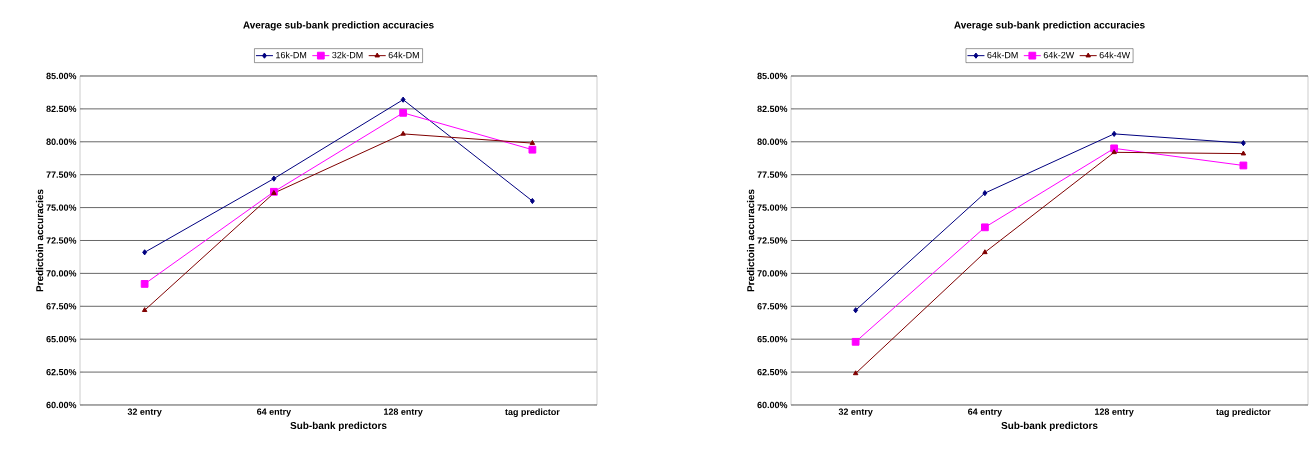 Image resolution: width=1310 pixels, height=453 pixels. What do you see at coordinates (291, 55) in the screenshot?
I see `legend-label: 16k-DM` at bounding box center [291, 55].